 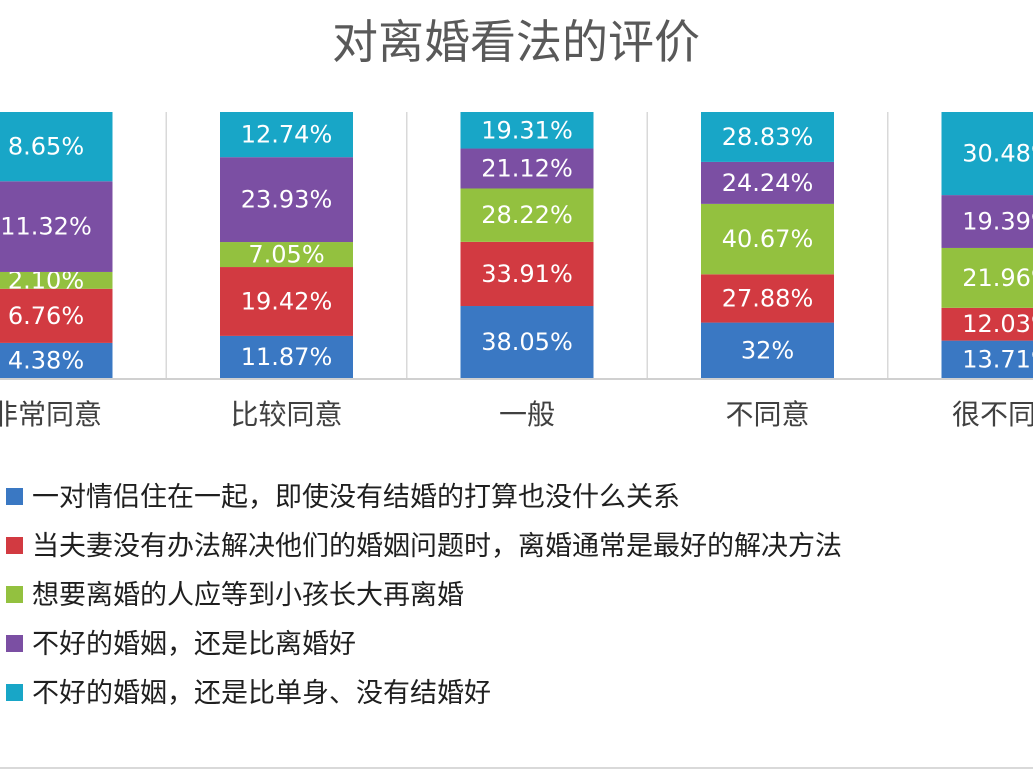 What do you see at coordinates (51, 414) in the screenshot?
I see `x-tick-label: 非常同意` at bounding box center [51, 414].